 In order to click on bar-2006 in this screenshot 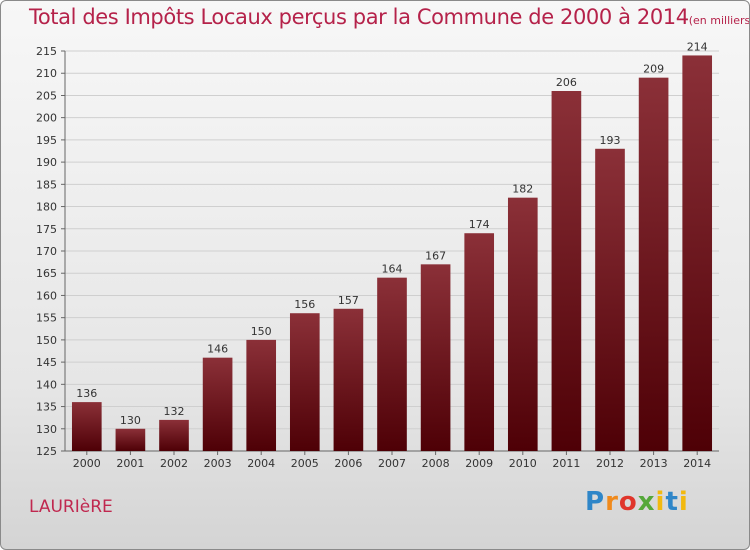, I will do `click(348, 379)`.